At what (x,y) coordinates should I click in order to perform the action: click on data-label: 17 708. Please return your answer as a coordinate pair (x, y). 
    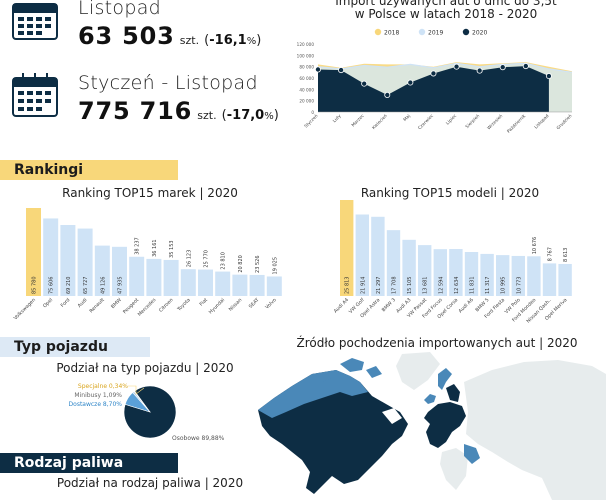
    Looking at the image, I should click on (395, 286).